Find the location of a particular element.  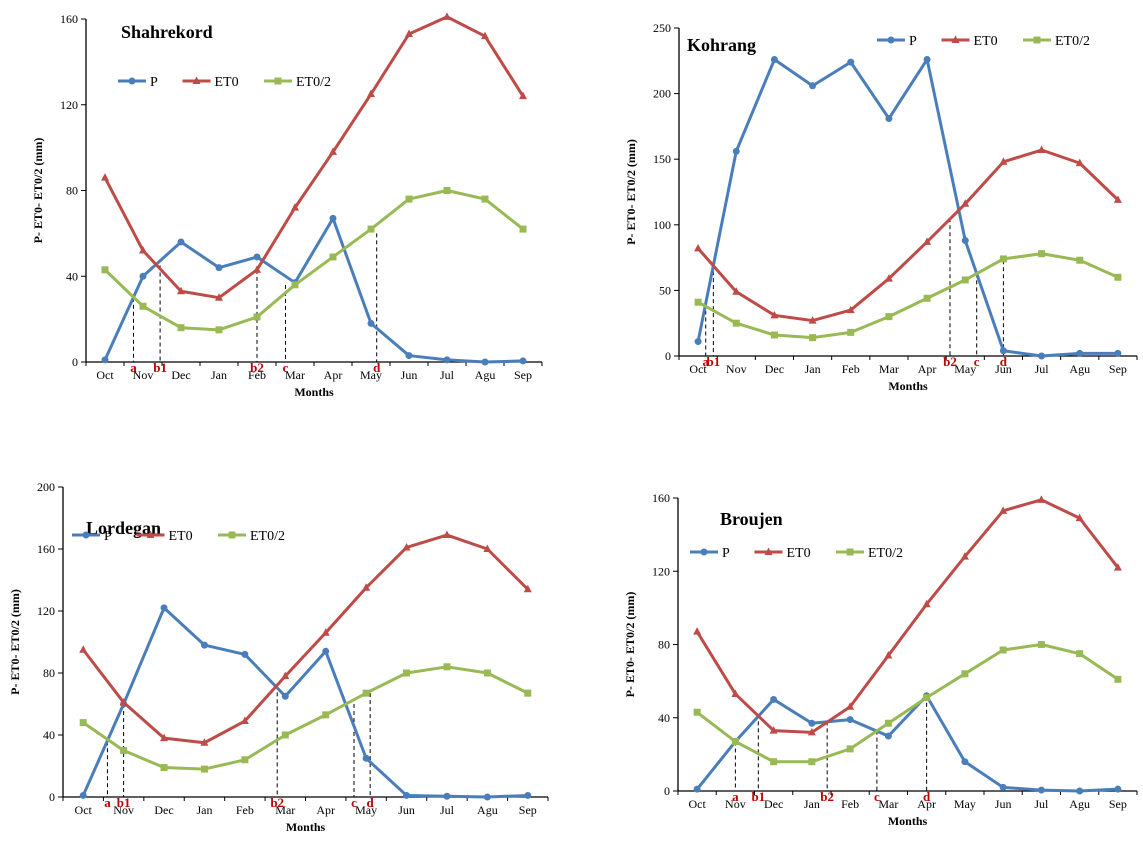

legend-label: ET0/2 is located at coordinates (1072, 41).